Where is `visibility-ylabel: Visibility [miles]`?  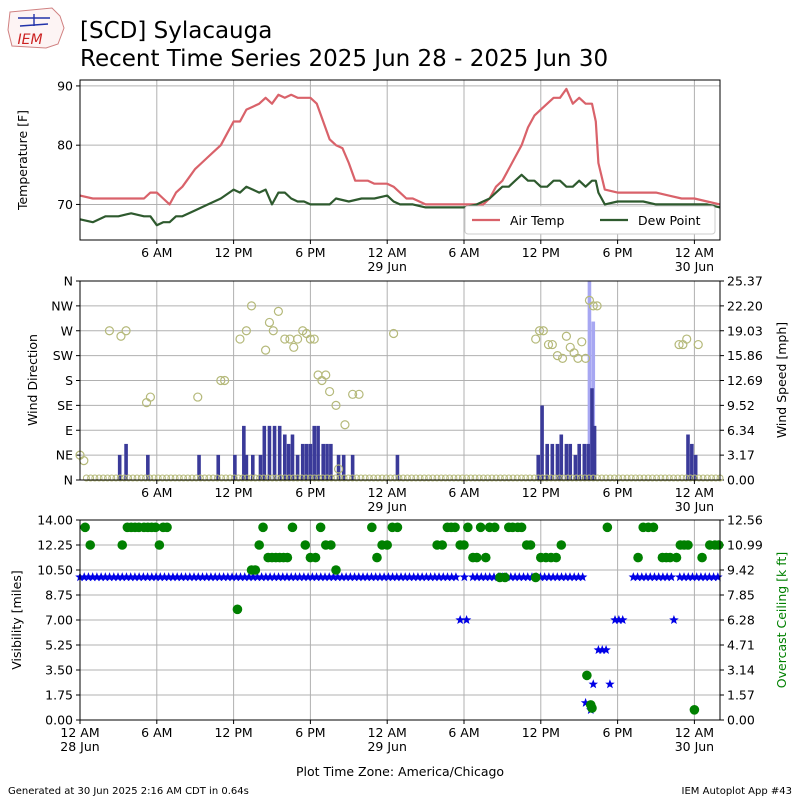 visibility-ylabel: Visibility [miles] is located at coordinates (16, 619).